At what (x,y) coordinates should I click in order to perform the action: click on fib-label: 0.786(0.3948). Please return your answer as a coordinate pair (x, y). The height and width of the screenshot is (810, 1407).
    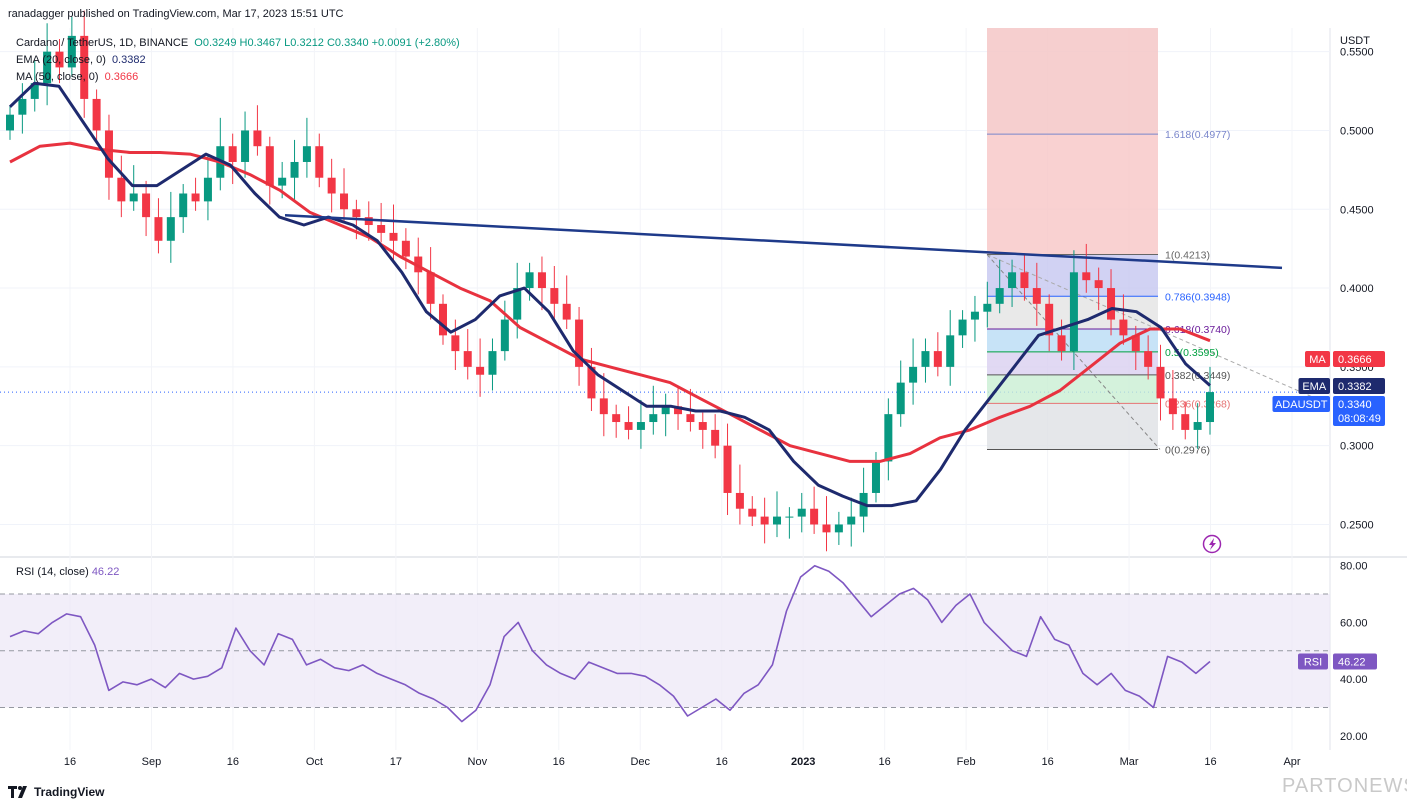
    Looking at the image, I should click on (1197, 297).